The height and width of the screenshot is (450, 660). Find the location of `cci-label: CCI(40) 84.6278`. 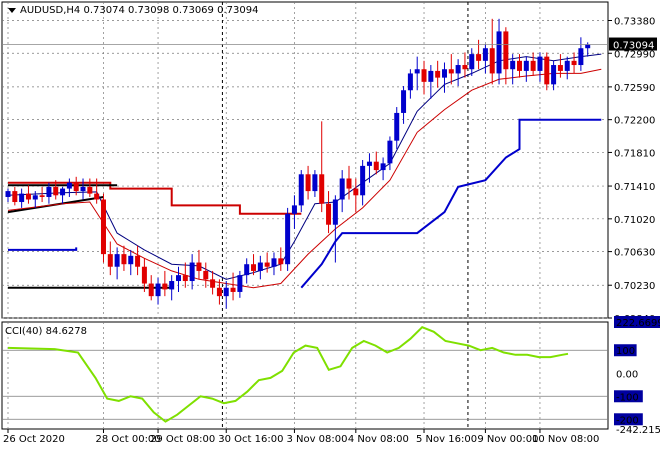

cci-label: CCI(40) 84.6278 is located at coordinates (46, 331).